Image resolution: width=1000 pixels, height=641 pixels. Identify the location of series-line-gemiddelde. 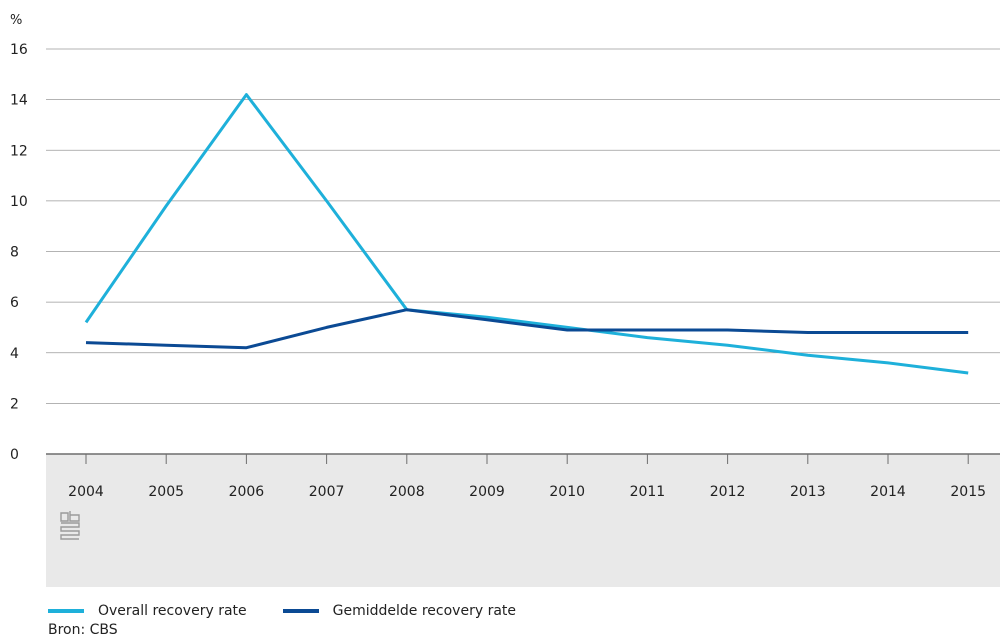
(527, 329).